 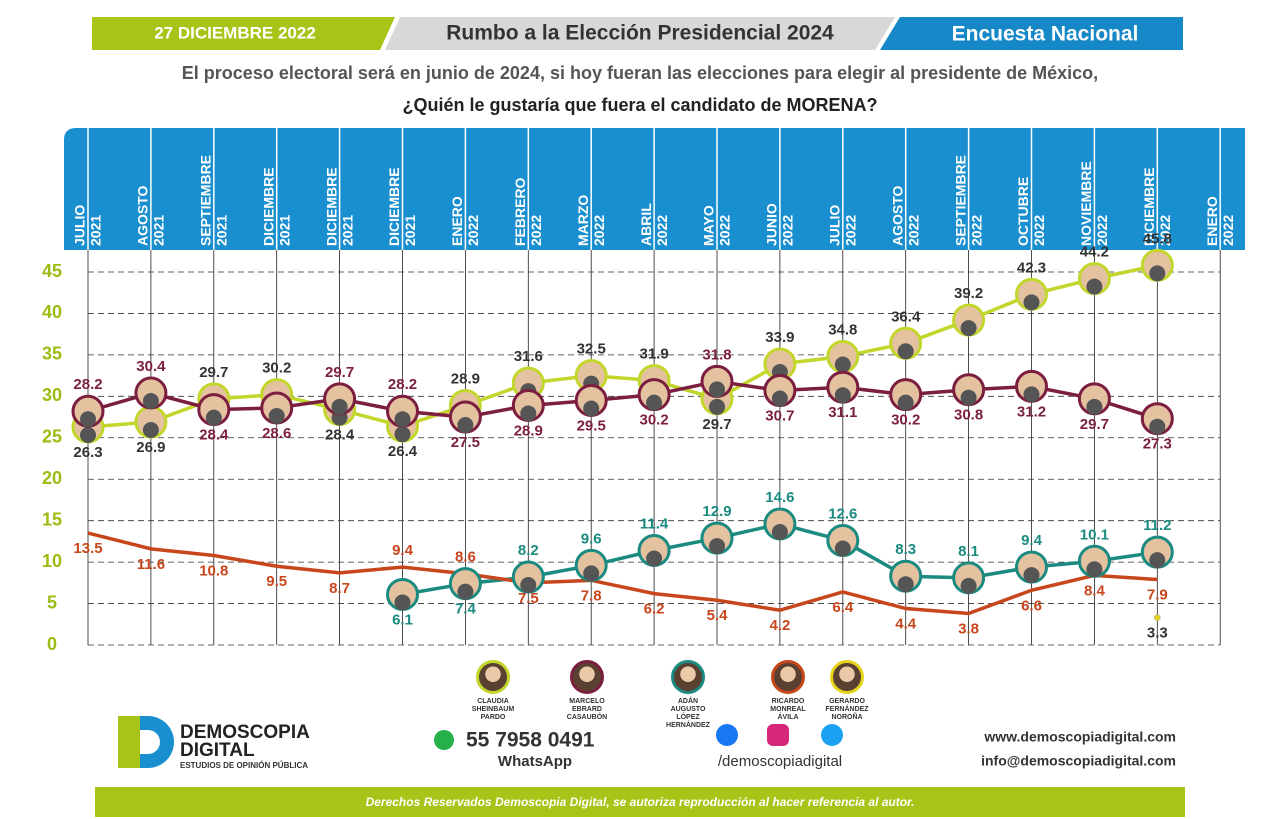 I want to click on y-tick-label: 35, so click(x=52, y=354).